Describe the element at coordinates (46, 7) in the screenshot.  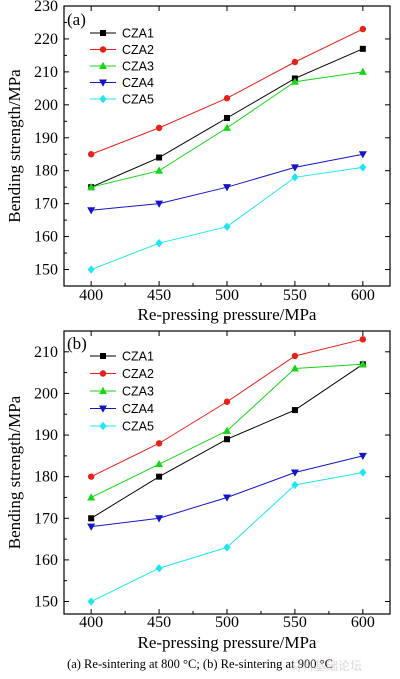
I see `y-tick-label: 230` at that location.